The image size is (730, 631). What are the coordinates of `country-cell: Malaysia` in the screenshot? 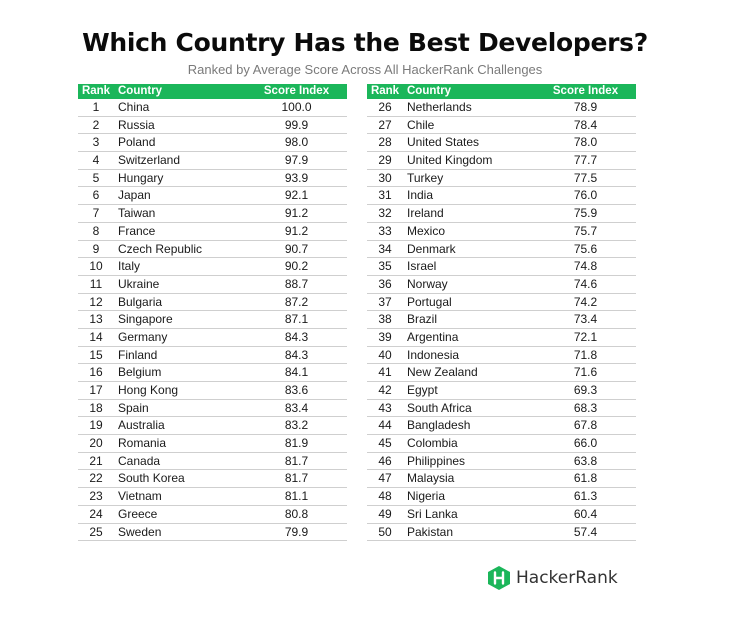 It's located at (431, 478).